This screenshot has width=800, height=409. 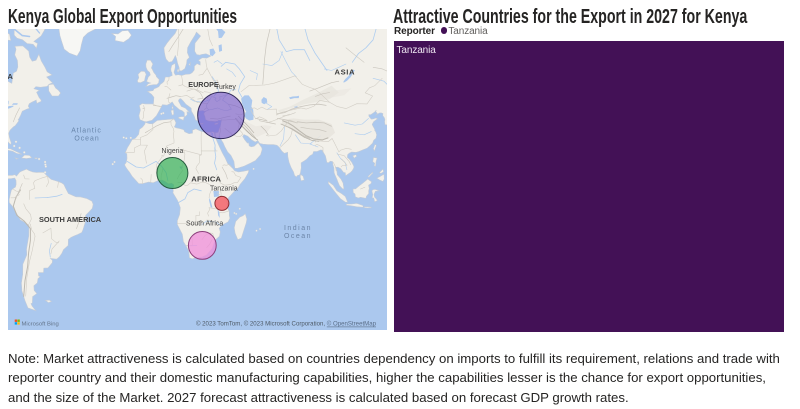 I want to click on svg-text: Indian, so click(x=298, y=228).